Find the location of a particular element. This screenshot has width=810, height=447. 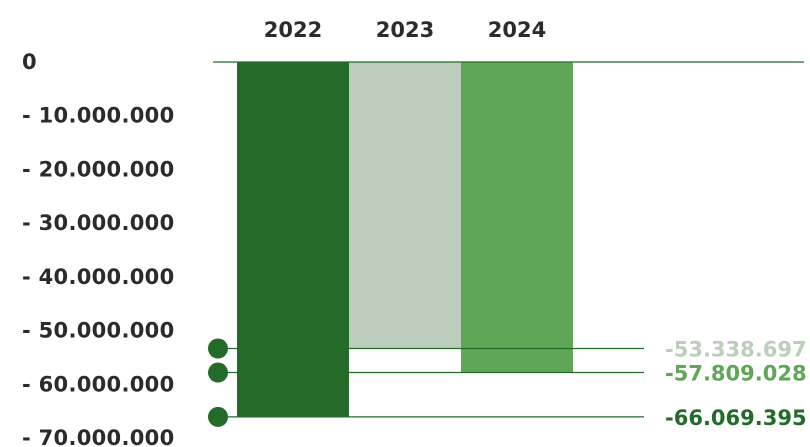

category-label: 2022 is located at coordinates (293, 30).